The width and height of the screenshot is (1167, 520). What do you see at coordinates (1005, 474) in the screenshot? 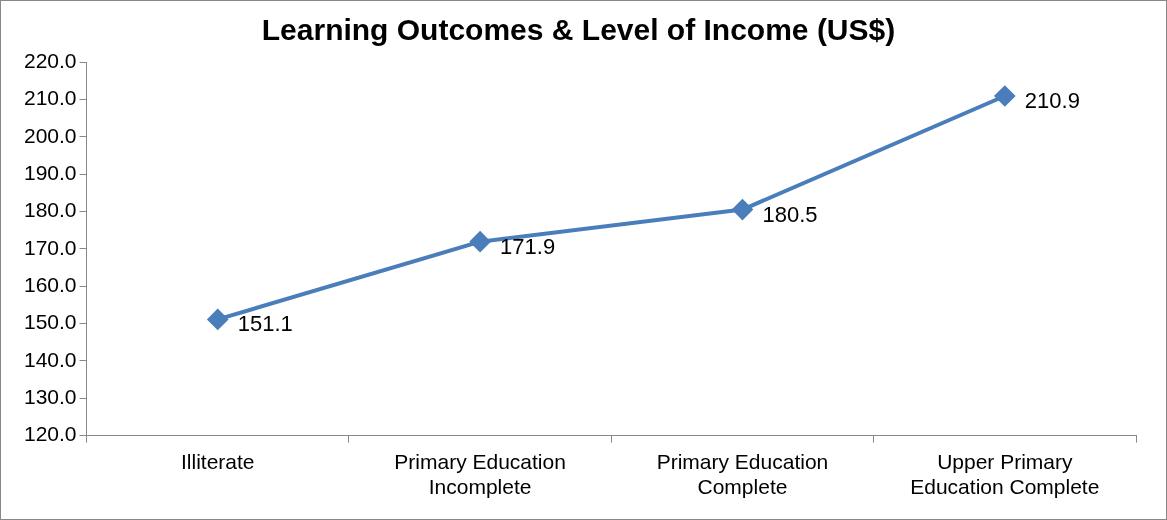
I see `x-tick-label: Upper Primary Education Complete` at bounding box center [1005, 474].